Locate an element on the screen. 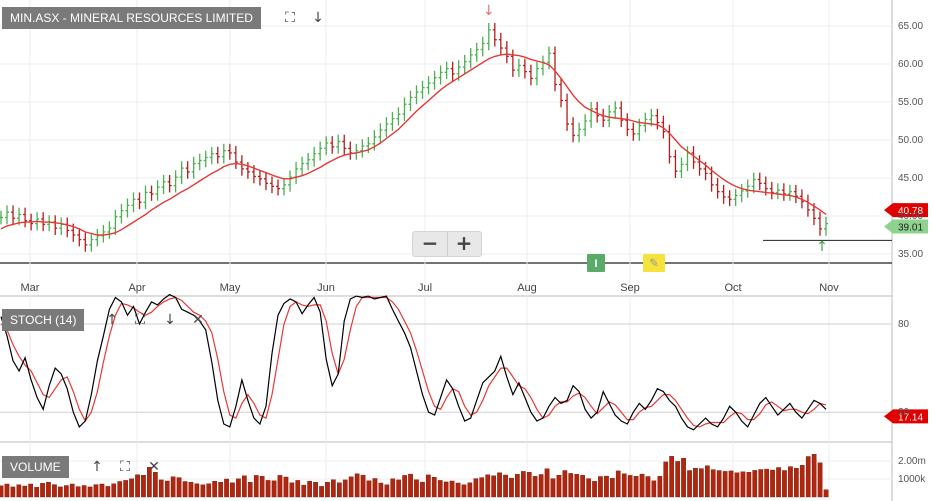 The image size is (933, 501). zoom-control: − + is located at coordinates (447, 244).